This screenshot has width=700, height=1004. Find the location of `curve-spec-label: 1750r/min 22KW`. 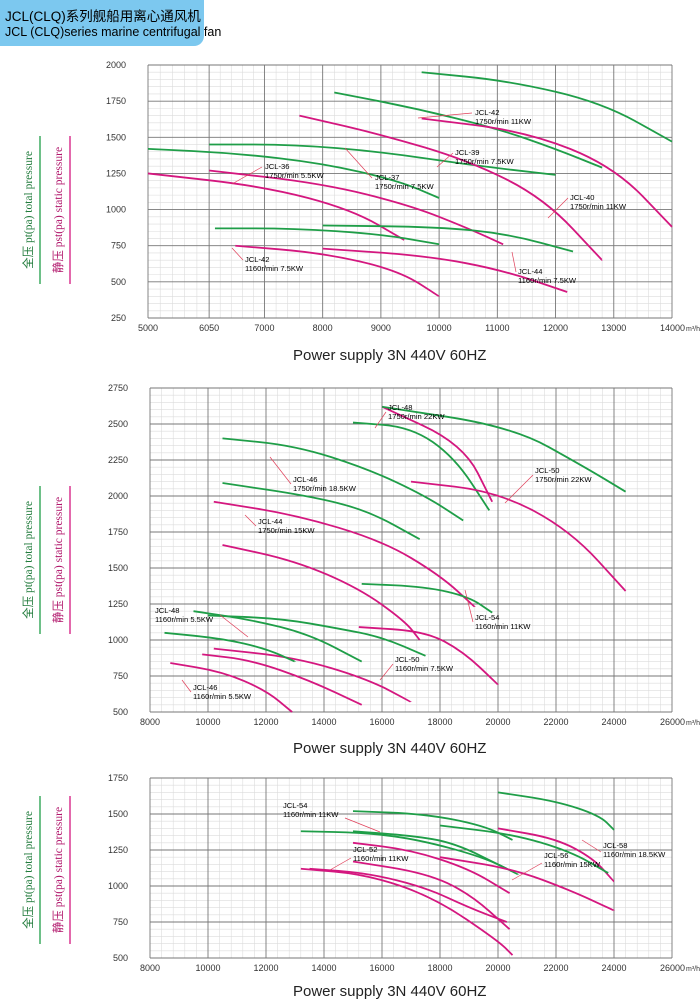

curve-spec-label: 1750r/min 22KW is located at coordinates (563, 479).